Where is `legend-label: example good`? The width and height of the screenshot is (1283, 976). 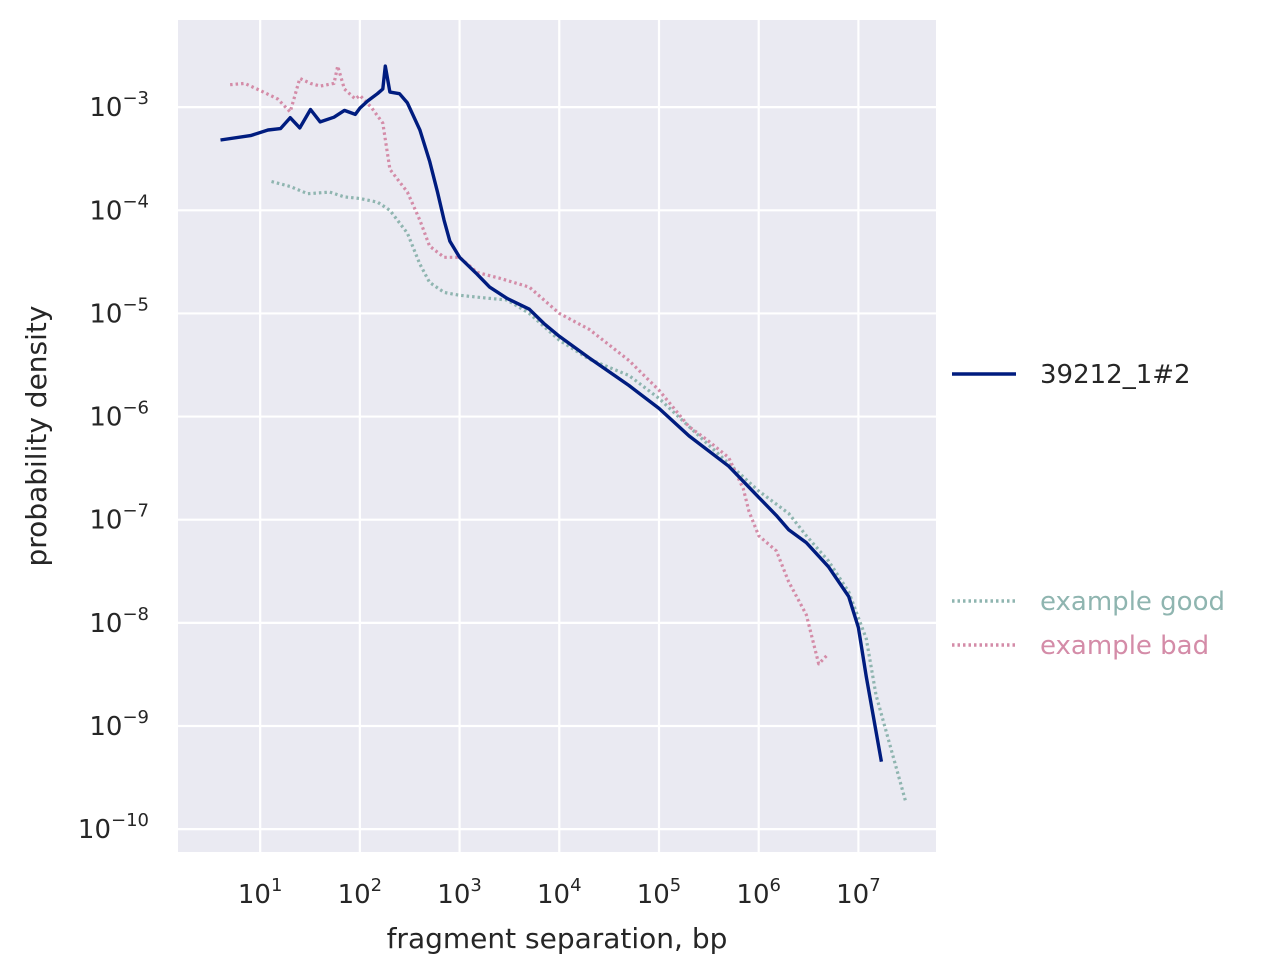
legend-label: example good is located at coordinates (1132, 602).